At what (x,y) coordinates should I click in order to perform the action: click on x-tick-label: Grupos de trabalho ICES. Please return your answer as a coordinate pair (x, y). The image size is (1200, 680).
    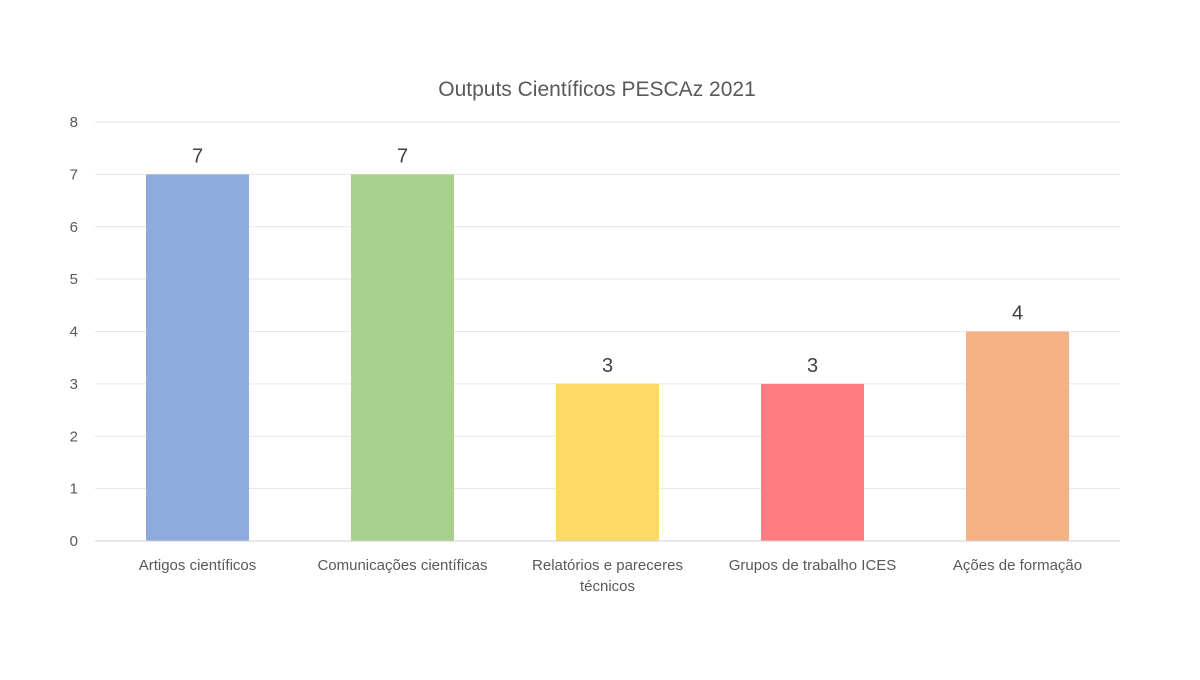
    Looking at the image, I should click on (813, 565).